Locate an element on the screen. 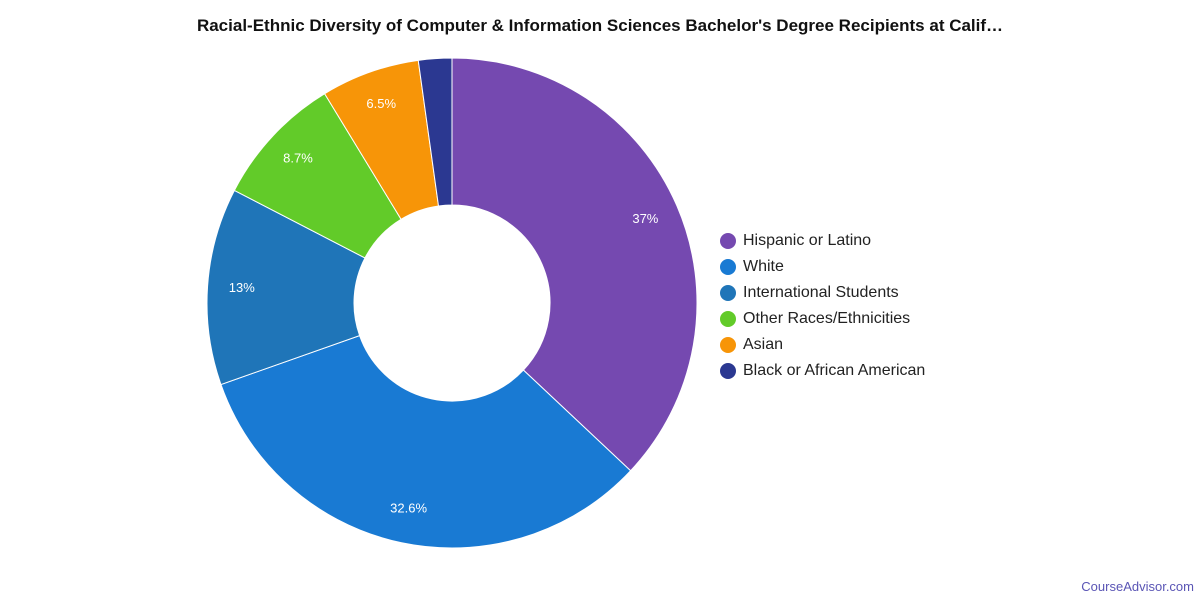 This screenshot has height=600, width=1200. watermark-link: CourseAdvisor.com is located at coordinates (1137, 586).